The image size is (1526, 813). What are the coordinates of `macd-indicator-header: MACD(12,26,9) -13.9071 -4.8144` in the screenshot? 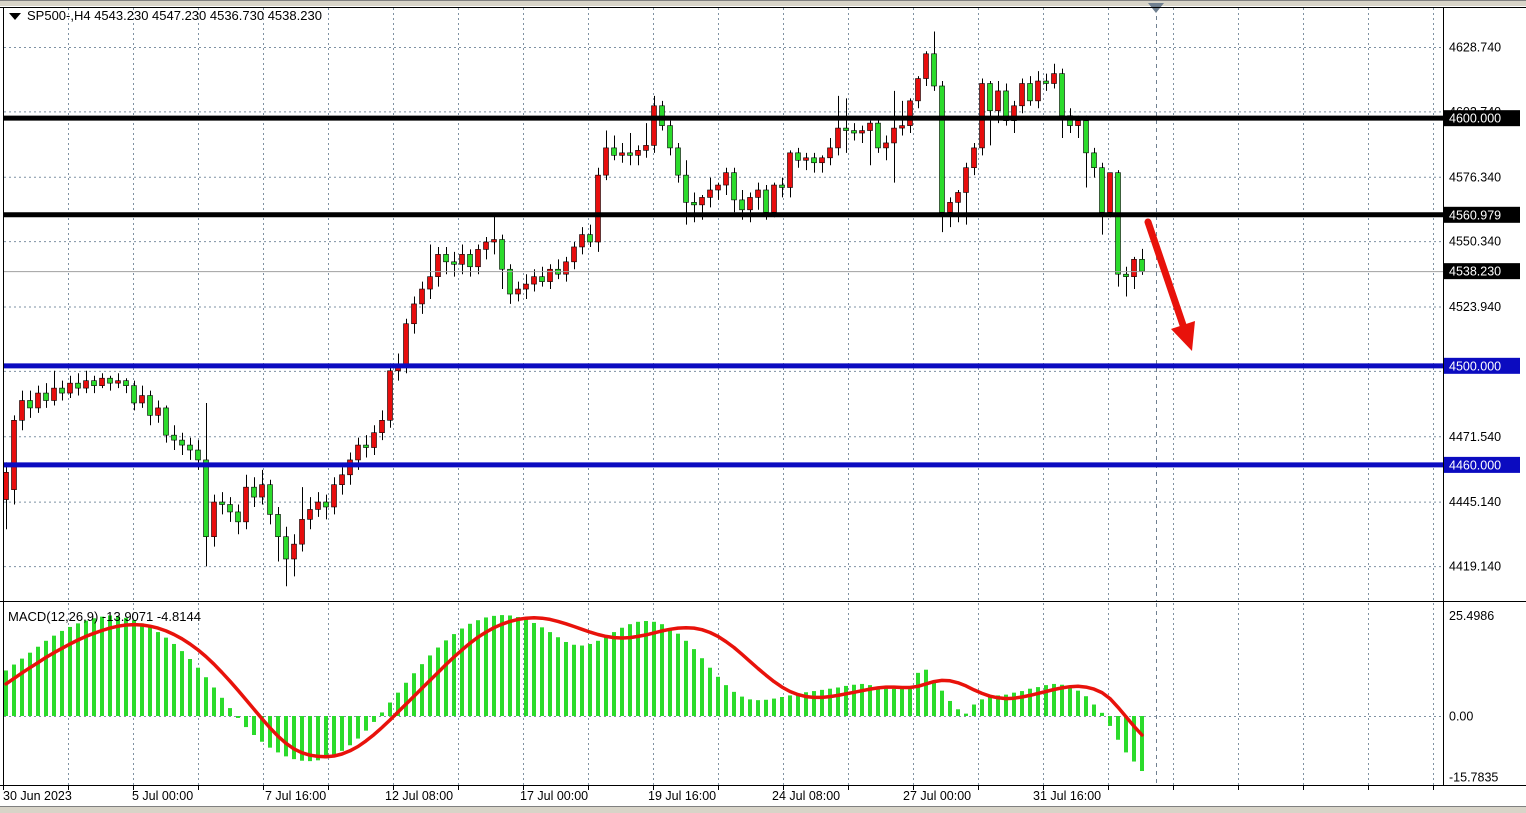 It's located at (104, 616).